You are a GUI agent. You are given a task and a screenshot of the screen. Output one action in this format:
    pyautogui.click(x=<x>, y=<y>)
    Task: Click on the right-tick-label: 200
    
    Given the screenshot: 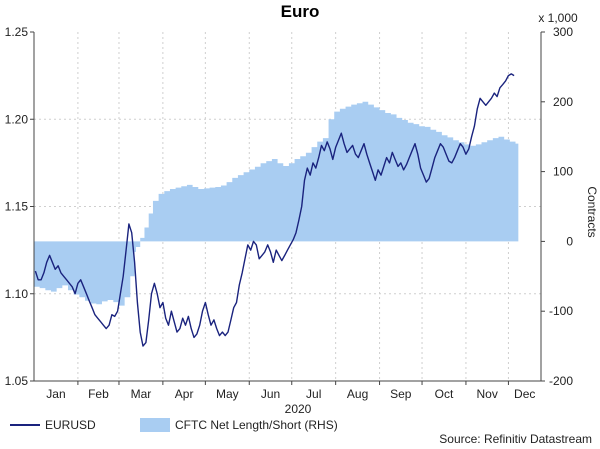 What is the action you would take?
    pyautogui.click(x=563, y=102)
    